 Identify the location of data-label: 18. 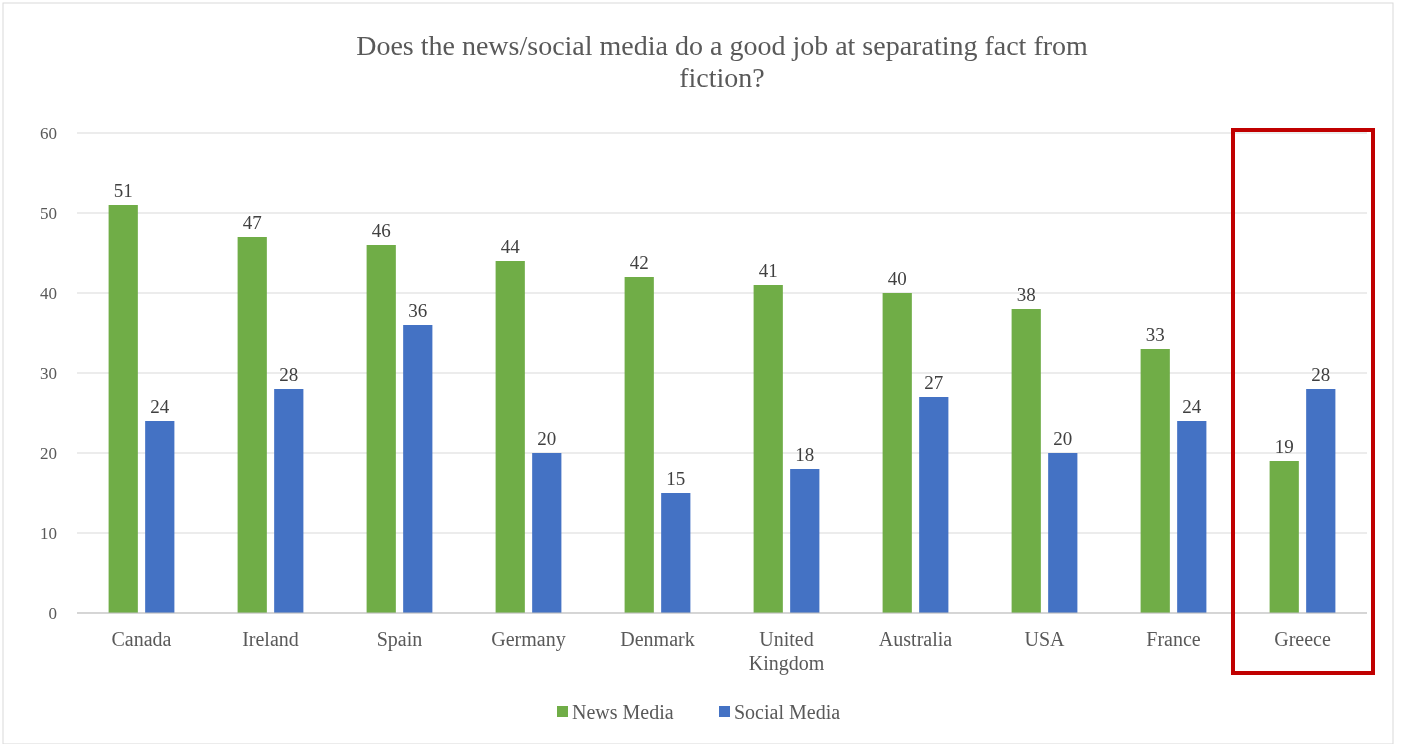
(805, 454).